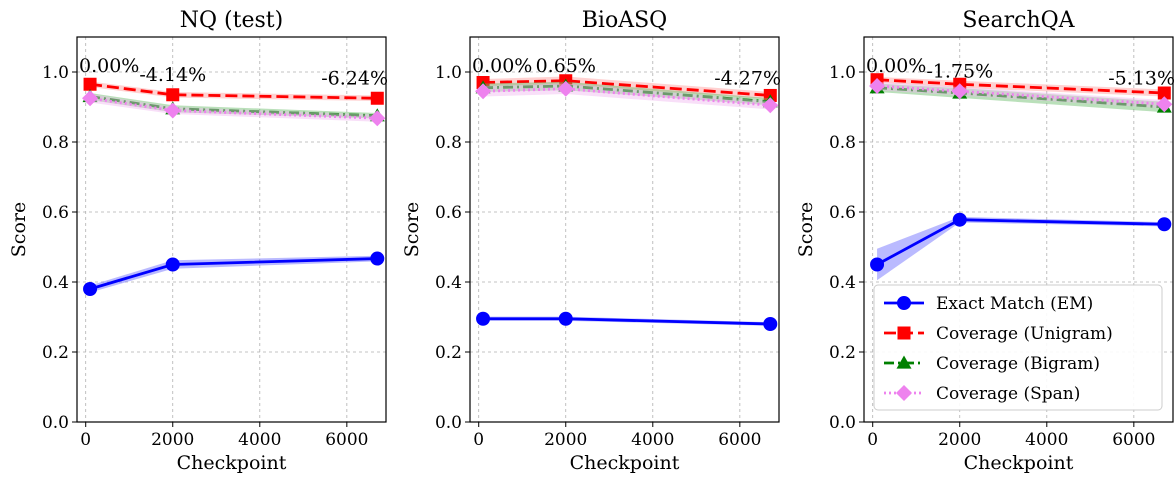 Image resolution: width=1176 pixels, height=477 pixels. Describe the element at coordinates (354, 78) in the screenshot. I see `annotation-label: -6.24%` at that location.